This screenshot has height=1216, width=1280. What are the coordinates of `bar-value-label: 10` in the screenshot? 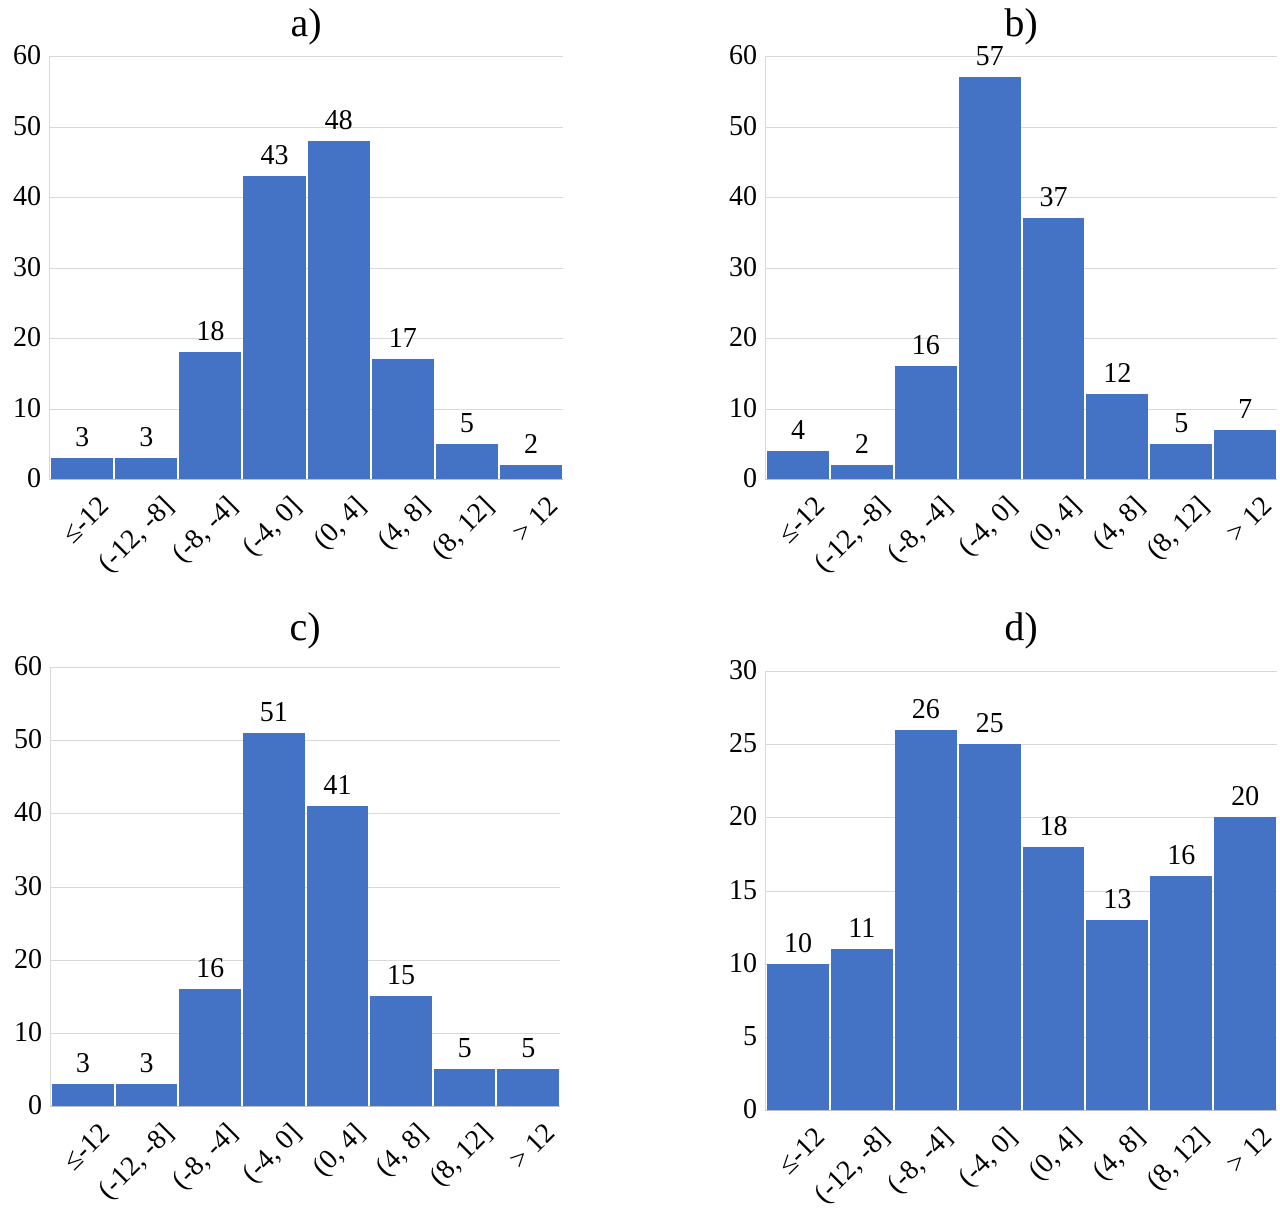 It's located at (797, 943).